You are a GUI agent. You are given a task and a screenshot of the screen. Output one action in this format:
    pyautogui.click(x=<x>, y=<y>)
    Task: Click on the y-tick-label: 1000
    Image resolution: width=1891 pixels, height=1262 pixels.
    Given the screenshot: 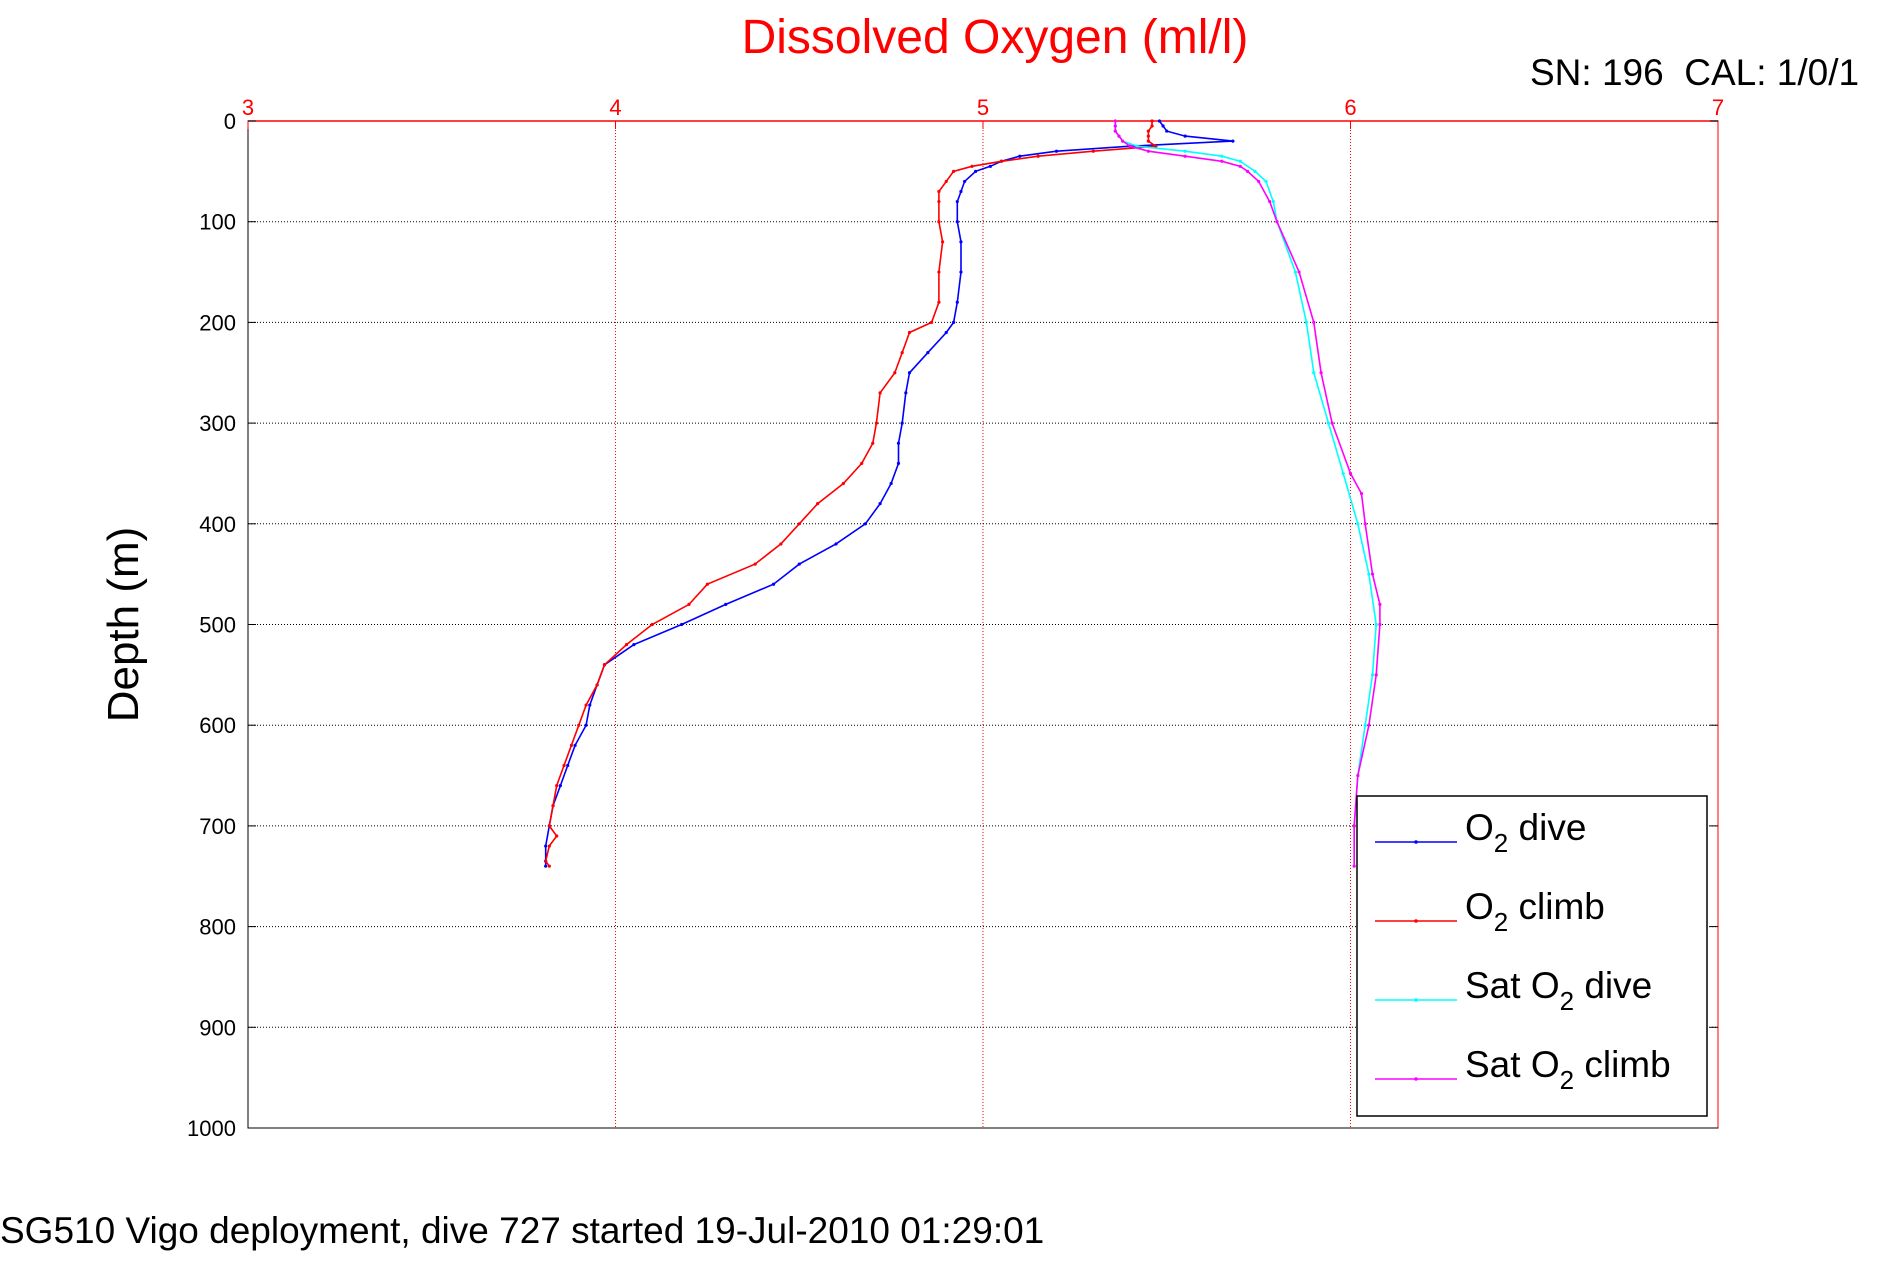 What is the action you would take?
    pyautogui.click(x=211, y=1128)
    